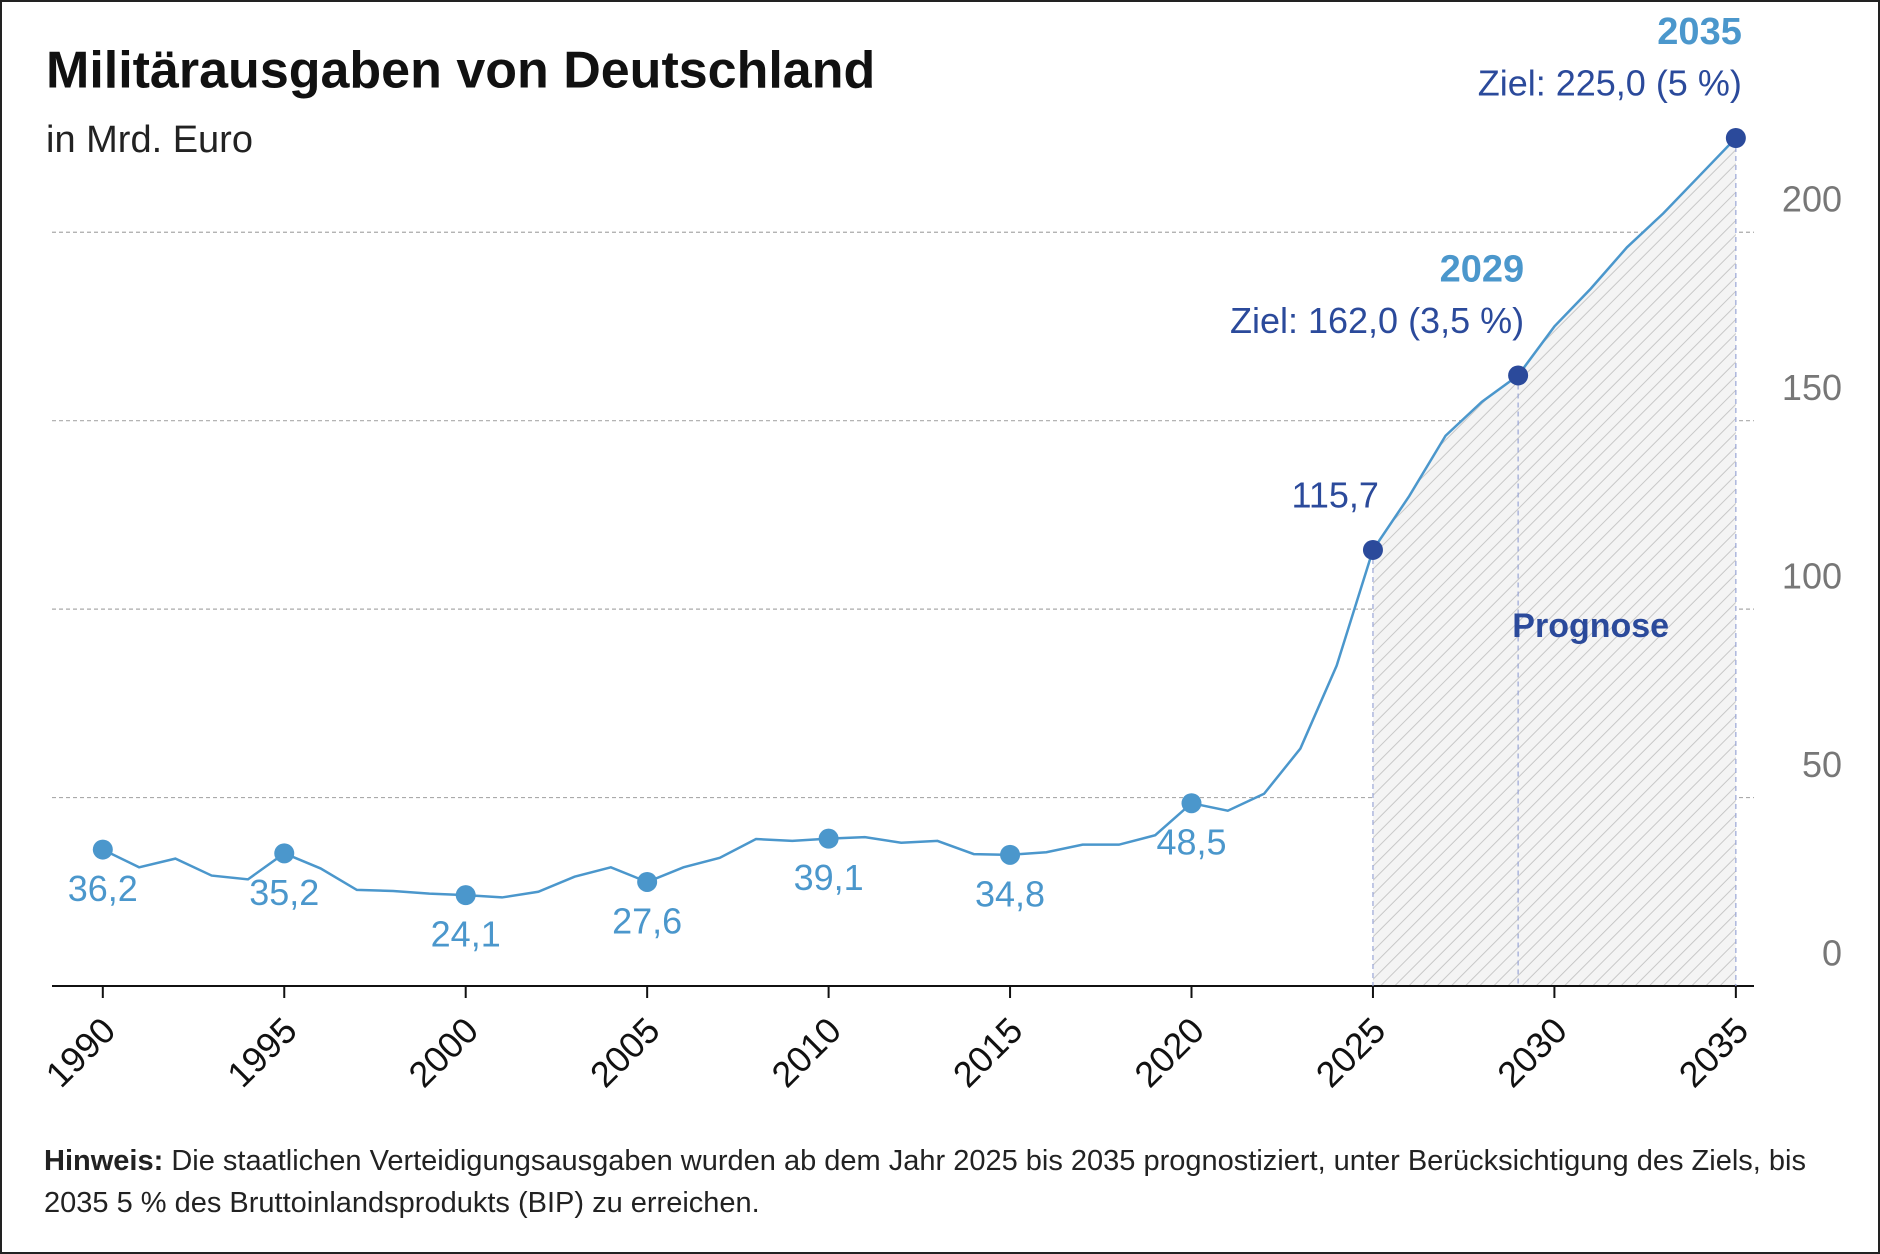 This screenshot has width=1880, height=1254. Describe the element at coordinates (81, 1052) in the screenshot. I see `x-tick-label: 1990` at that location.